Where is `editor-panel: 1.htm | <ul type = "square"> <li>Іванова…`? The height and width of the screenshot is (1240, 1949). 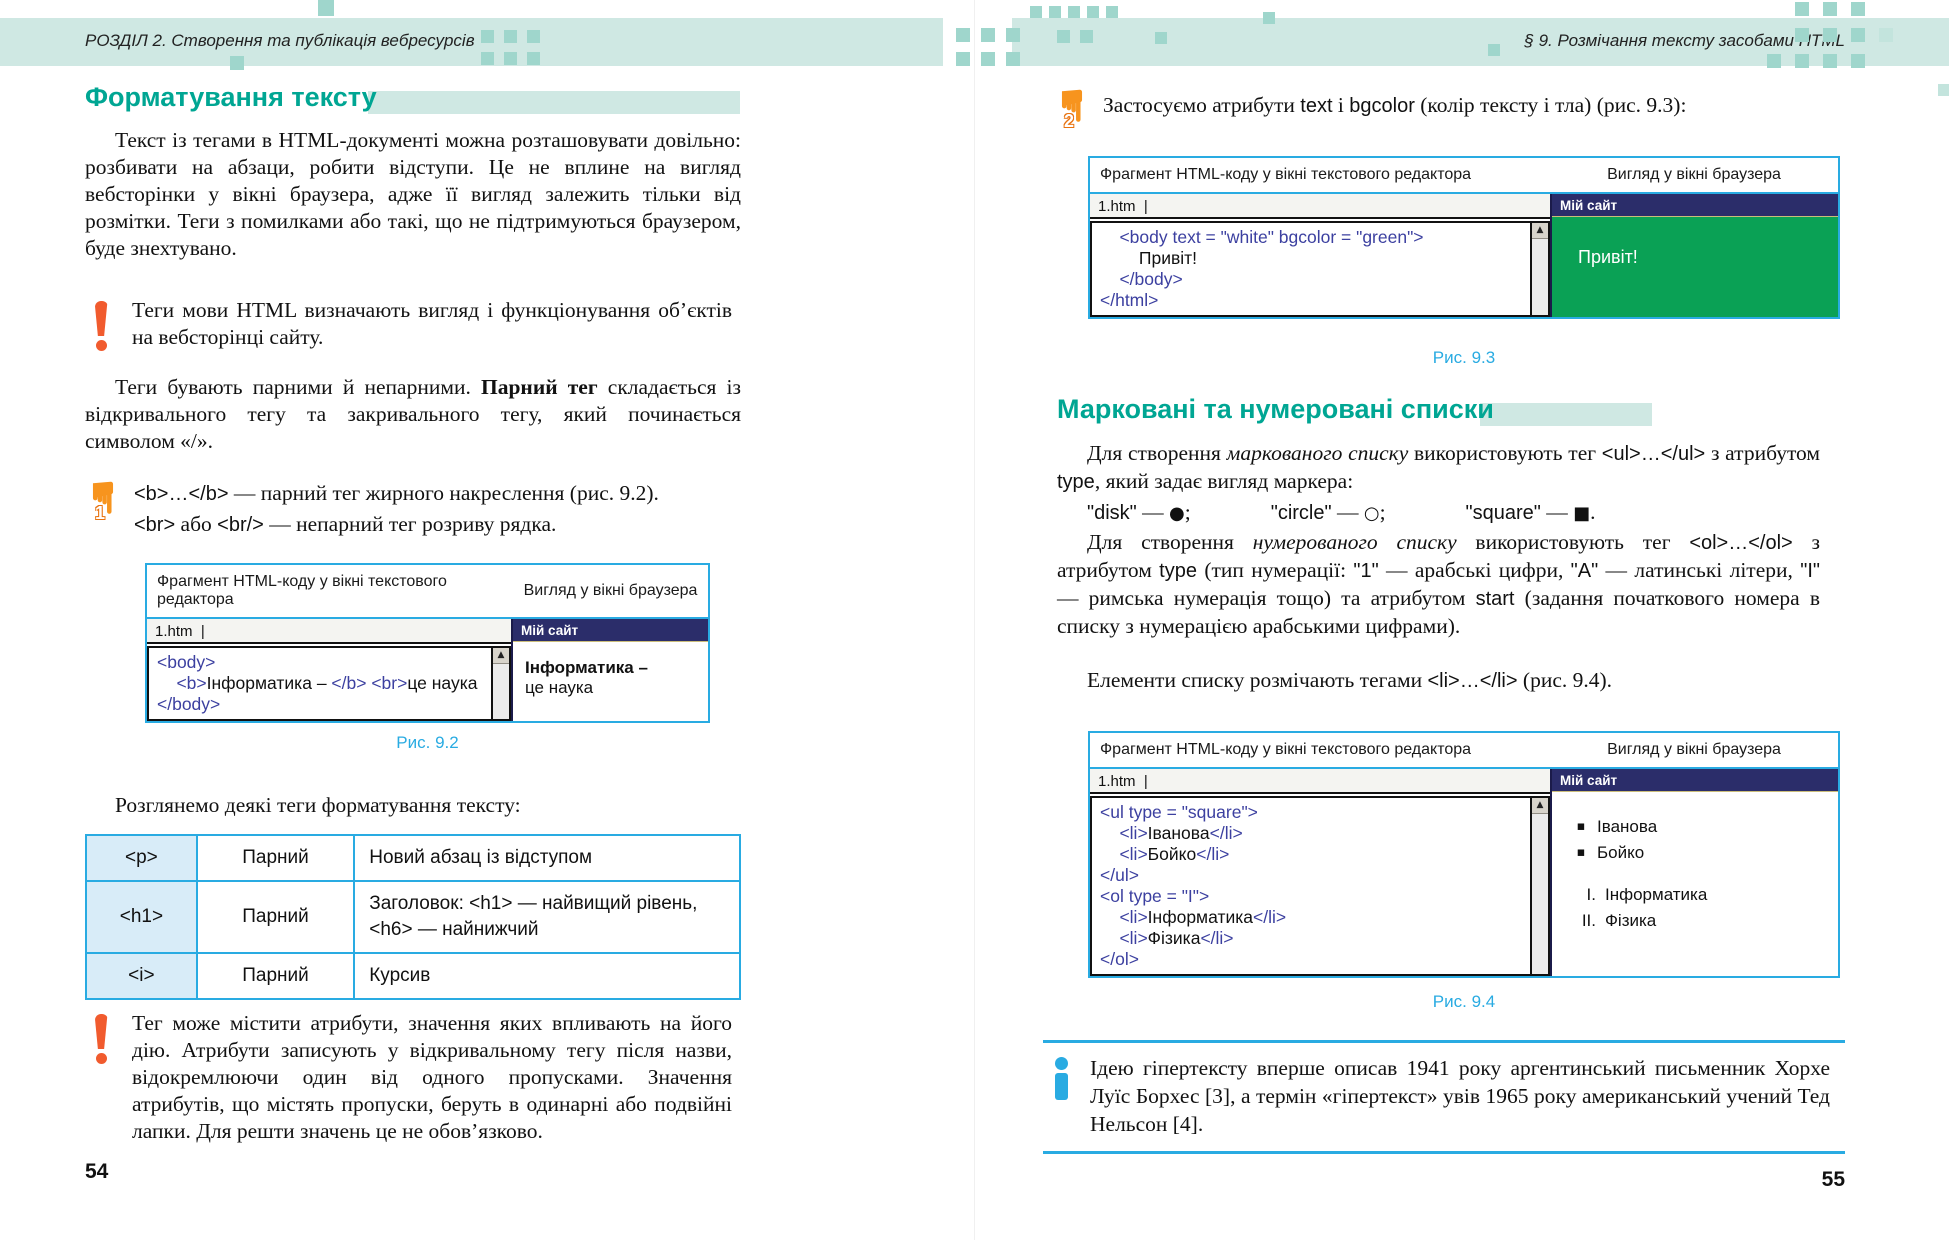
editor-panel: 1.htm | <ul type = "square"> <li>Іванова… is located at coordinates (1320, 872).